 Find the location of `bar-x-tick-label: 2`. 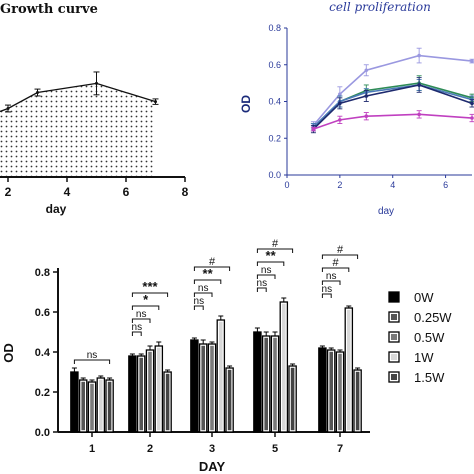

bar-x-tick-label: 2 is located at coordinates (150, 449).